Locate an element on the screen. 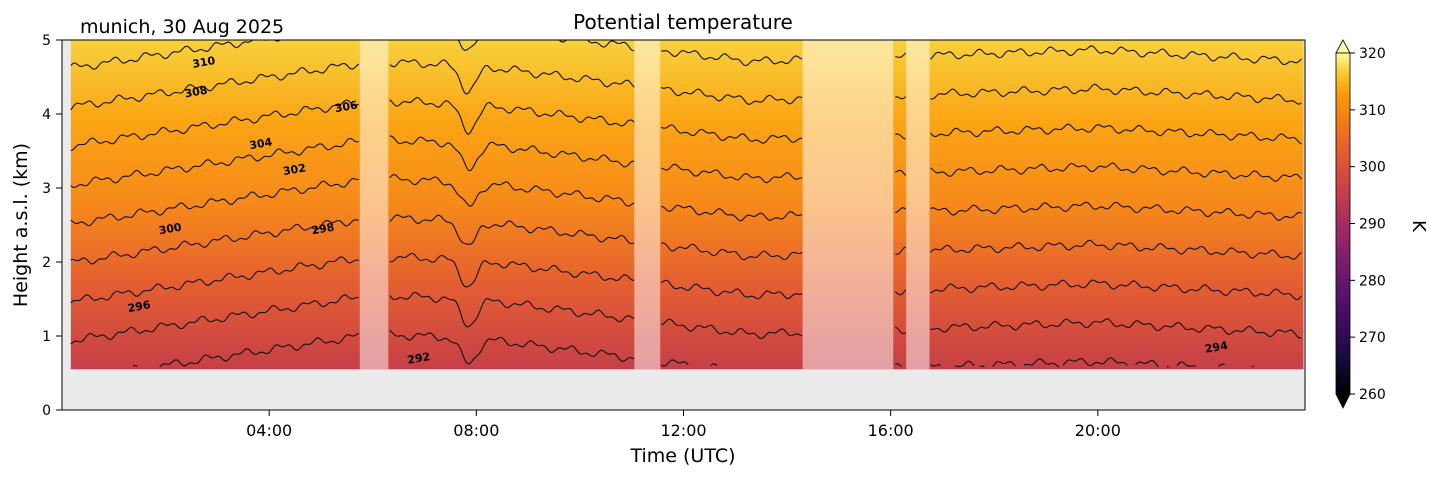 The height and width of the screenshot is (478, 1429). contour-label: 294 is located at coordinates (1216, 347).